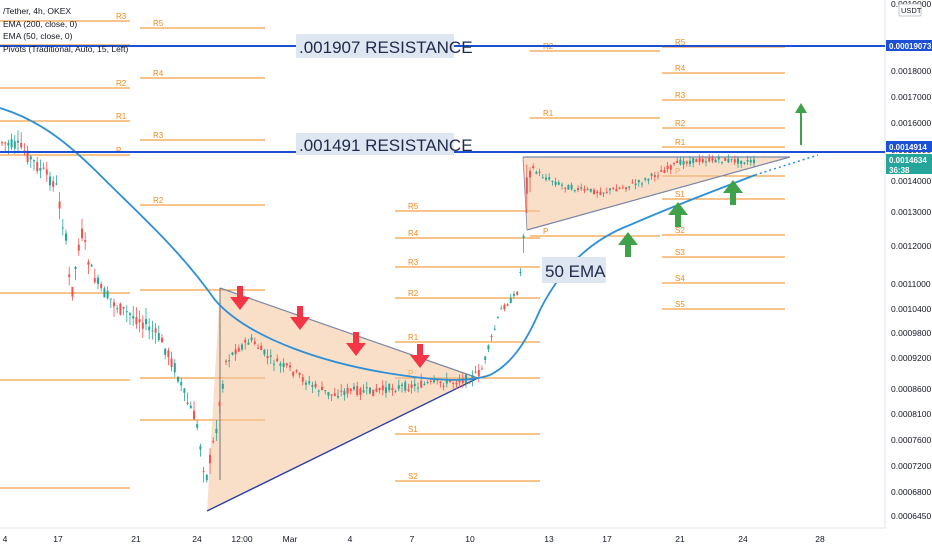  What do you see at coordinates (911, 358) in the screenshot?
I see `y-tick-label: 0.0009200` at bounding box center [911, 358].